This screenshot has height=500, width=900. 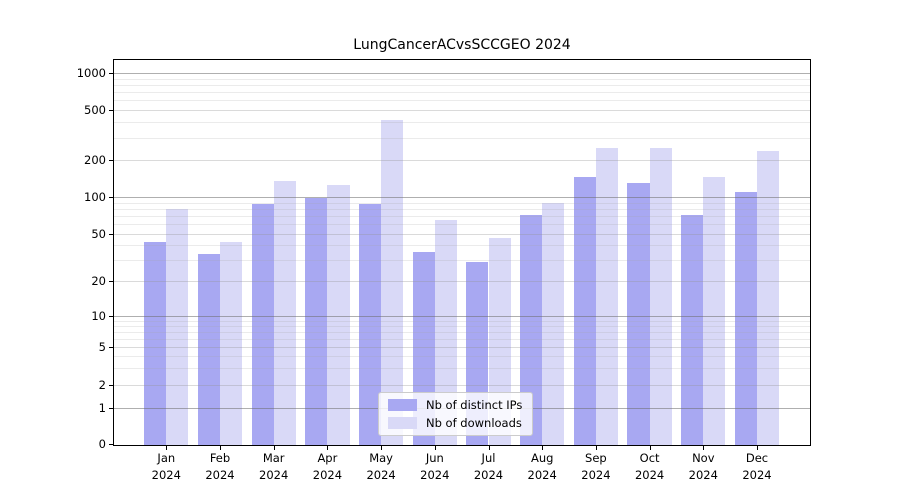 What do you see at coordinates (338, 315) in the screenshot?
I see `bar-downloads-apr` at bounding box center [338, 315].